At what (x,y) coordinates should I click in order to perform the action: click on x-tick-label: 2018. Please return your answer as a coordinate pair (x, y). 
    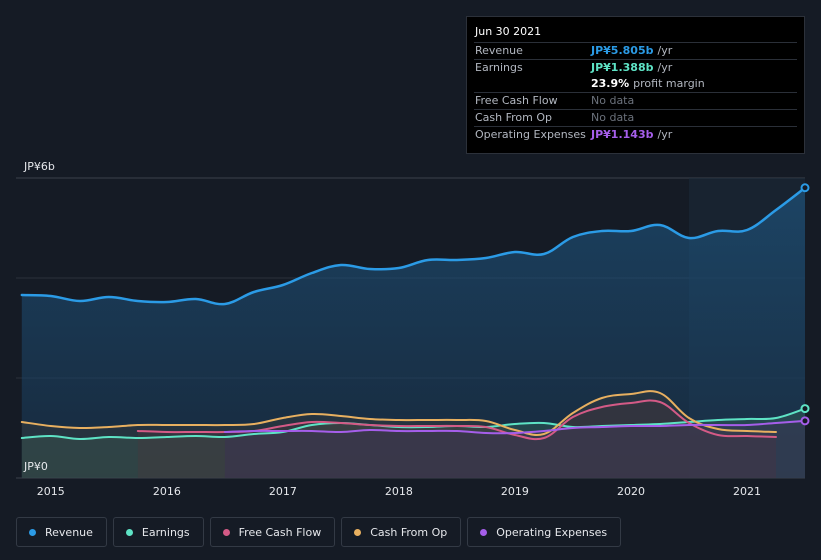
    Looking at the image, I should click on (399, 491).